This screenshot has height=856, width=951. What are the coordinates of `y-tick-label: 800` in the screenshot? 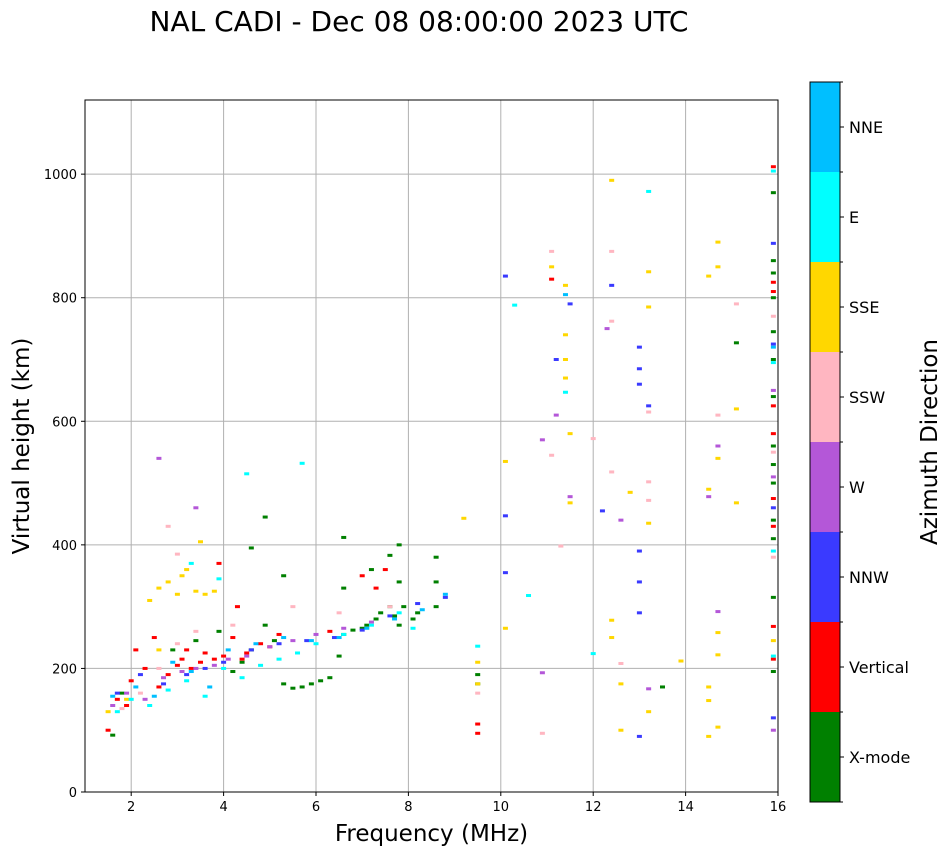 It's located at (64, 299).